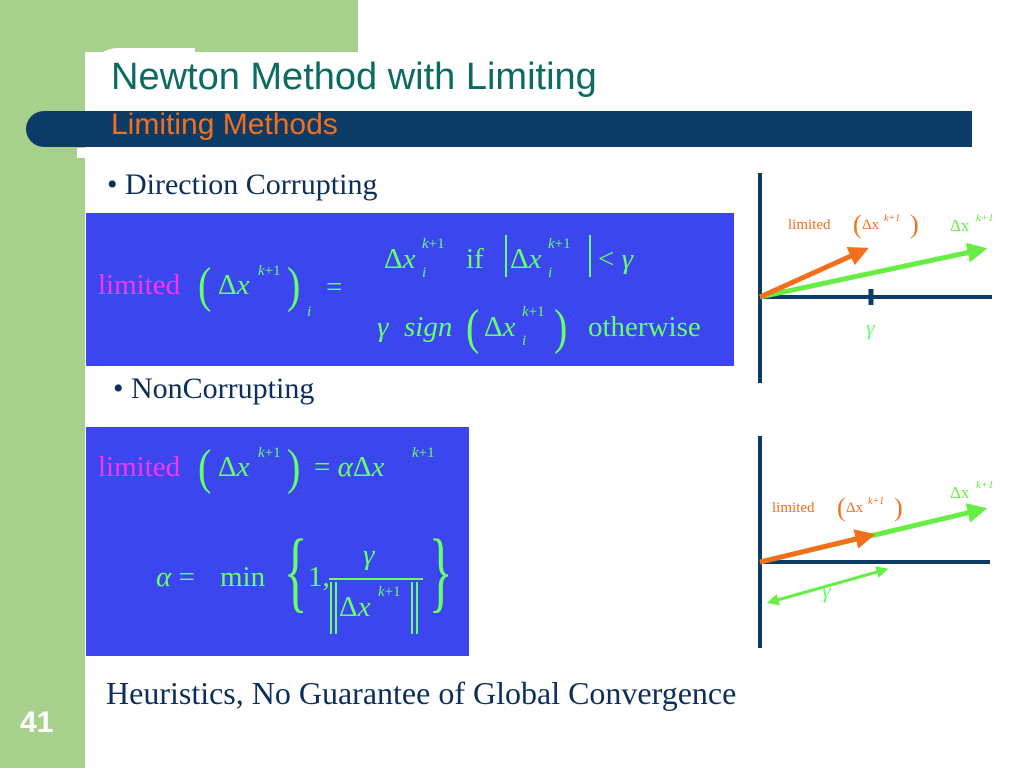 The height and width of the screenshot is (768, 1024). I want to click on fraction-gamma: γ, so click(369, 555).